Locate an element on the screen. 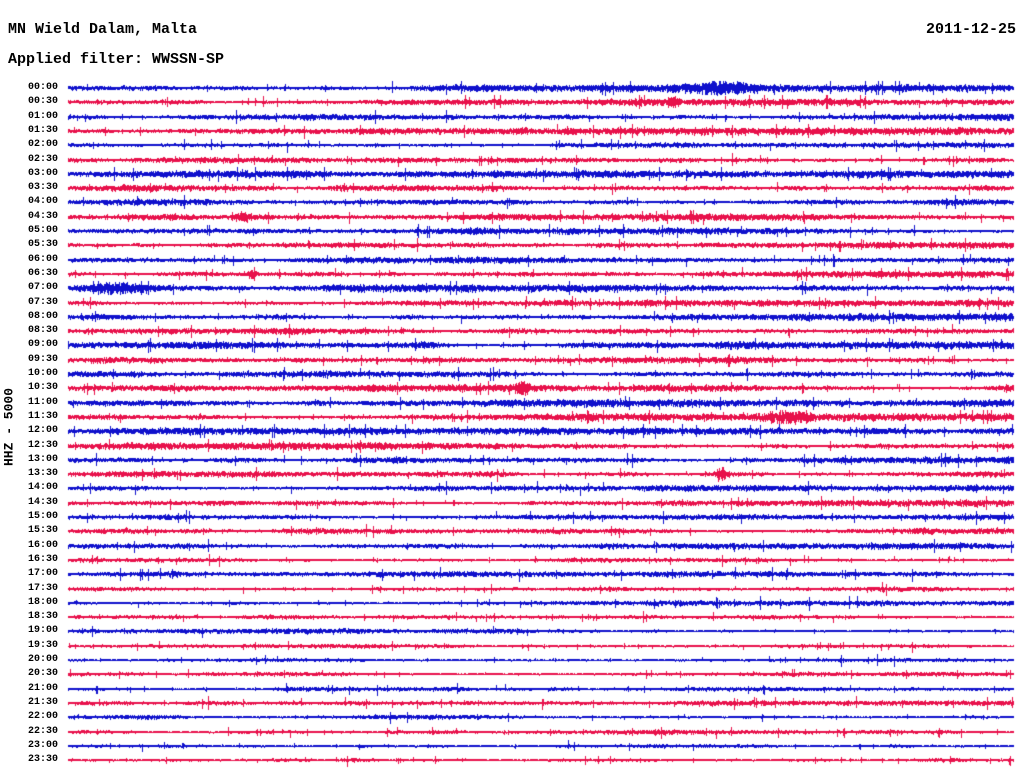 The height and width of the screenshot is (780, 1024). time-label: 19:30 is located at coordinates (42, 645).